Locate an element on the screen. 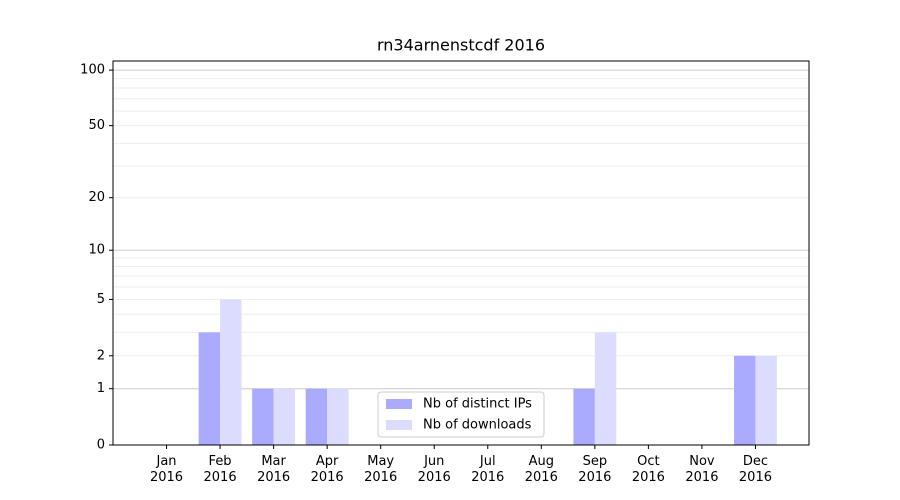 The image size is (900, 500). x-tick-label: Feb 2016 is located at coordinates (220, 469).